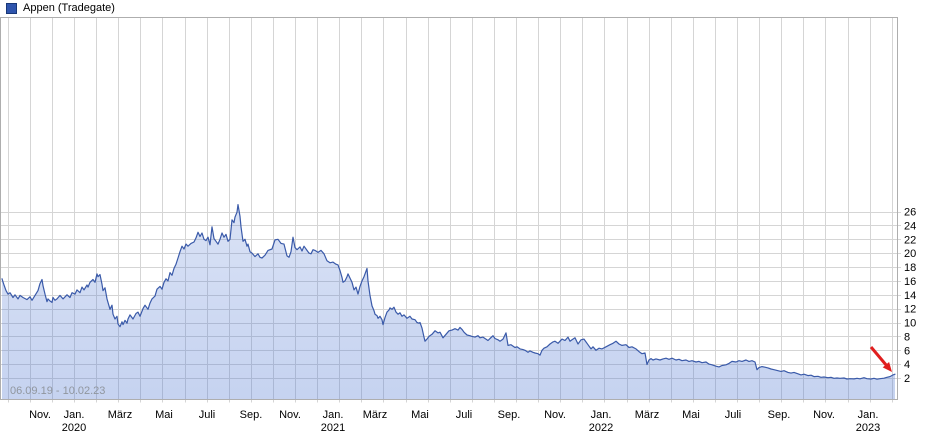  What do you see at coordinates (907, 351) in the screenshot?
I see `y-tick-label: 6` at bounding box center [907, 351].